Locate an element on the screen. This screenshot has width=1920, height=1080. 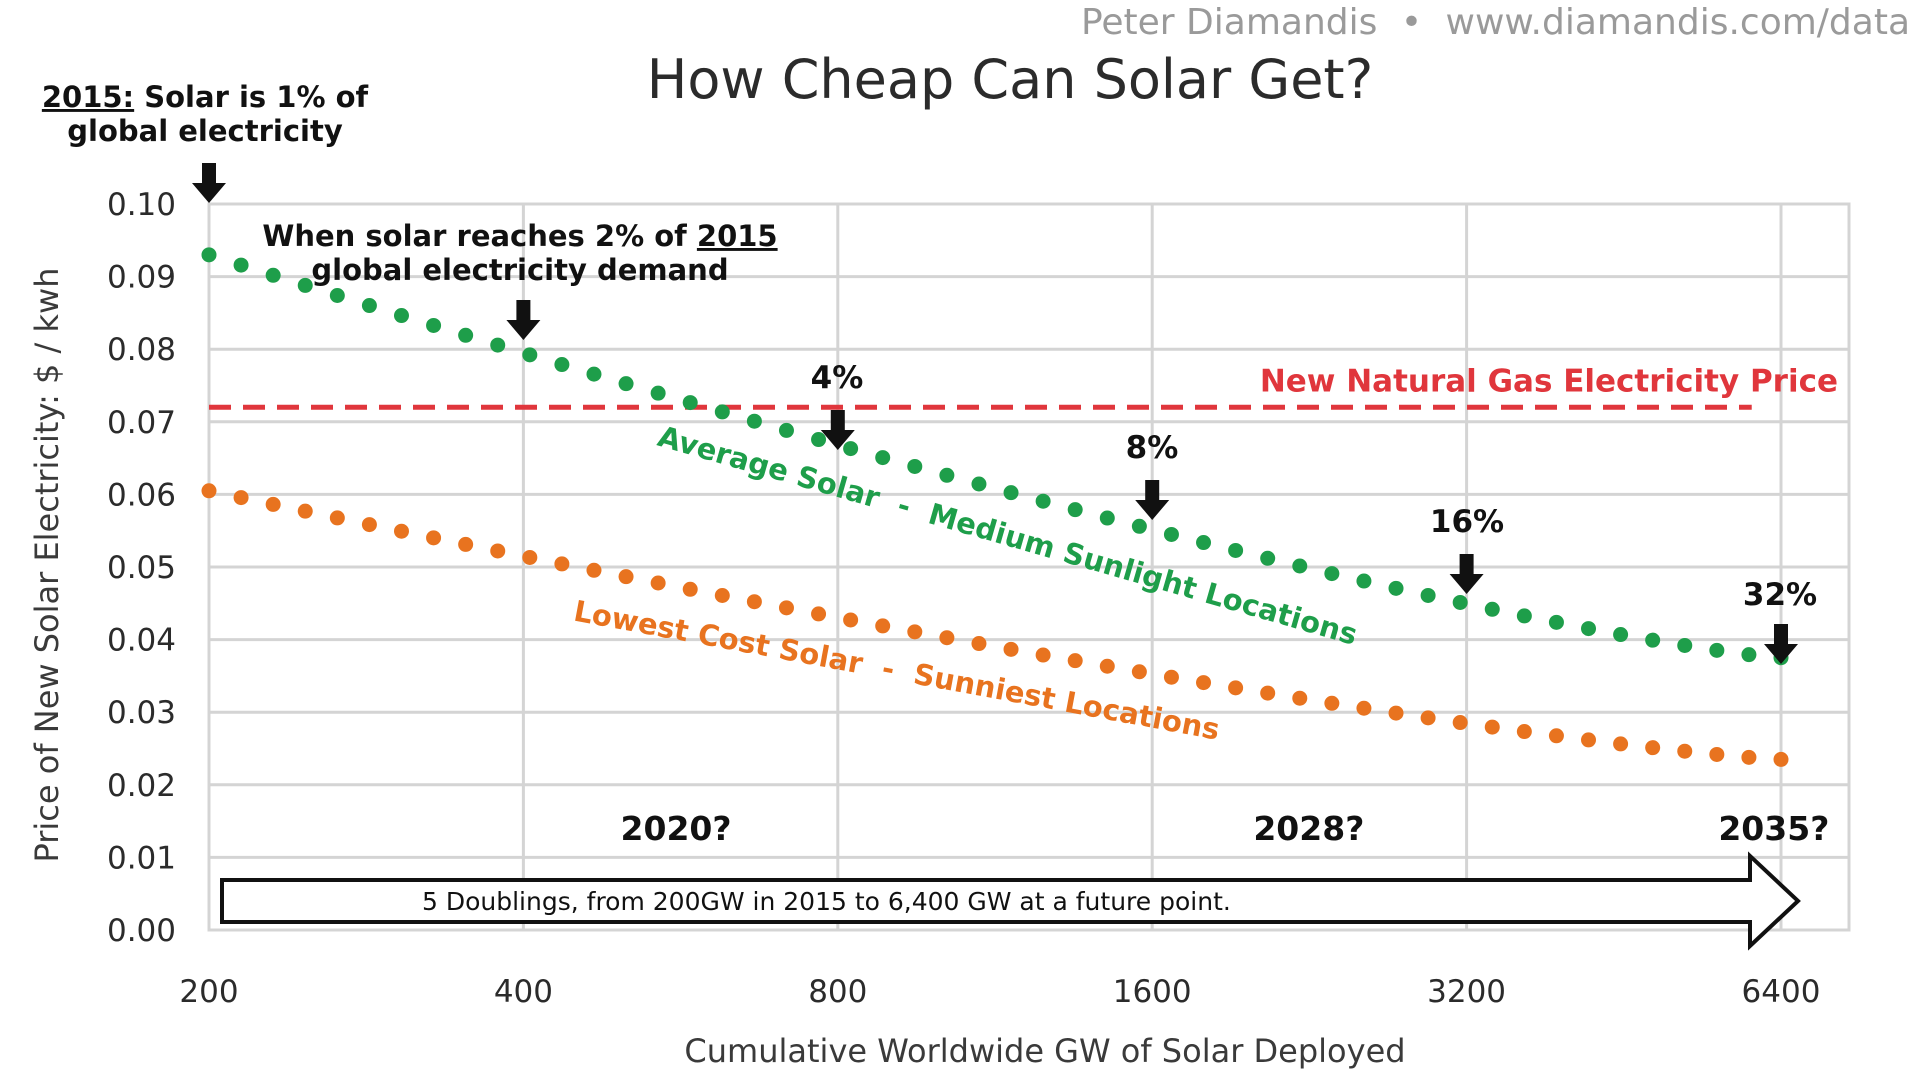
marker-label: global electricity demand is located at coordinates (519, 270).